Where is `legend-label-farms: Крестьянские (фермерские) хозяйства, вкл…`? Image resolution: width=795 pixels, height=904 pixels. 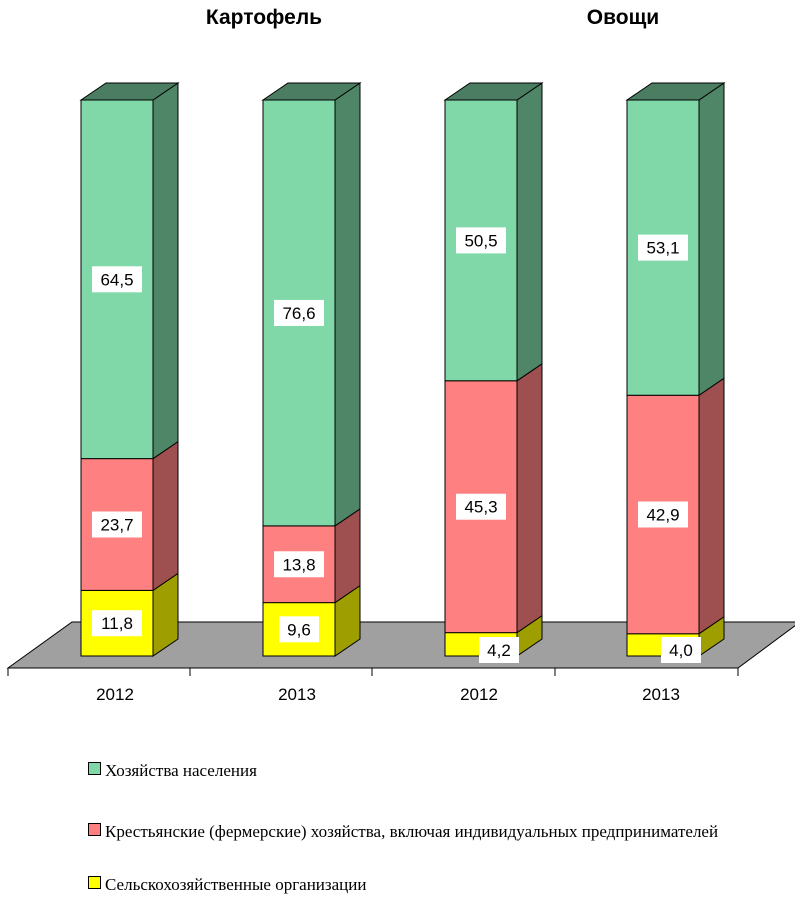
legend-label-farms: Крестьянские (фермерские) хозяйства, вкл… is located at coordinates (412, 831).